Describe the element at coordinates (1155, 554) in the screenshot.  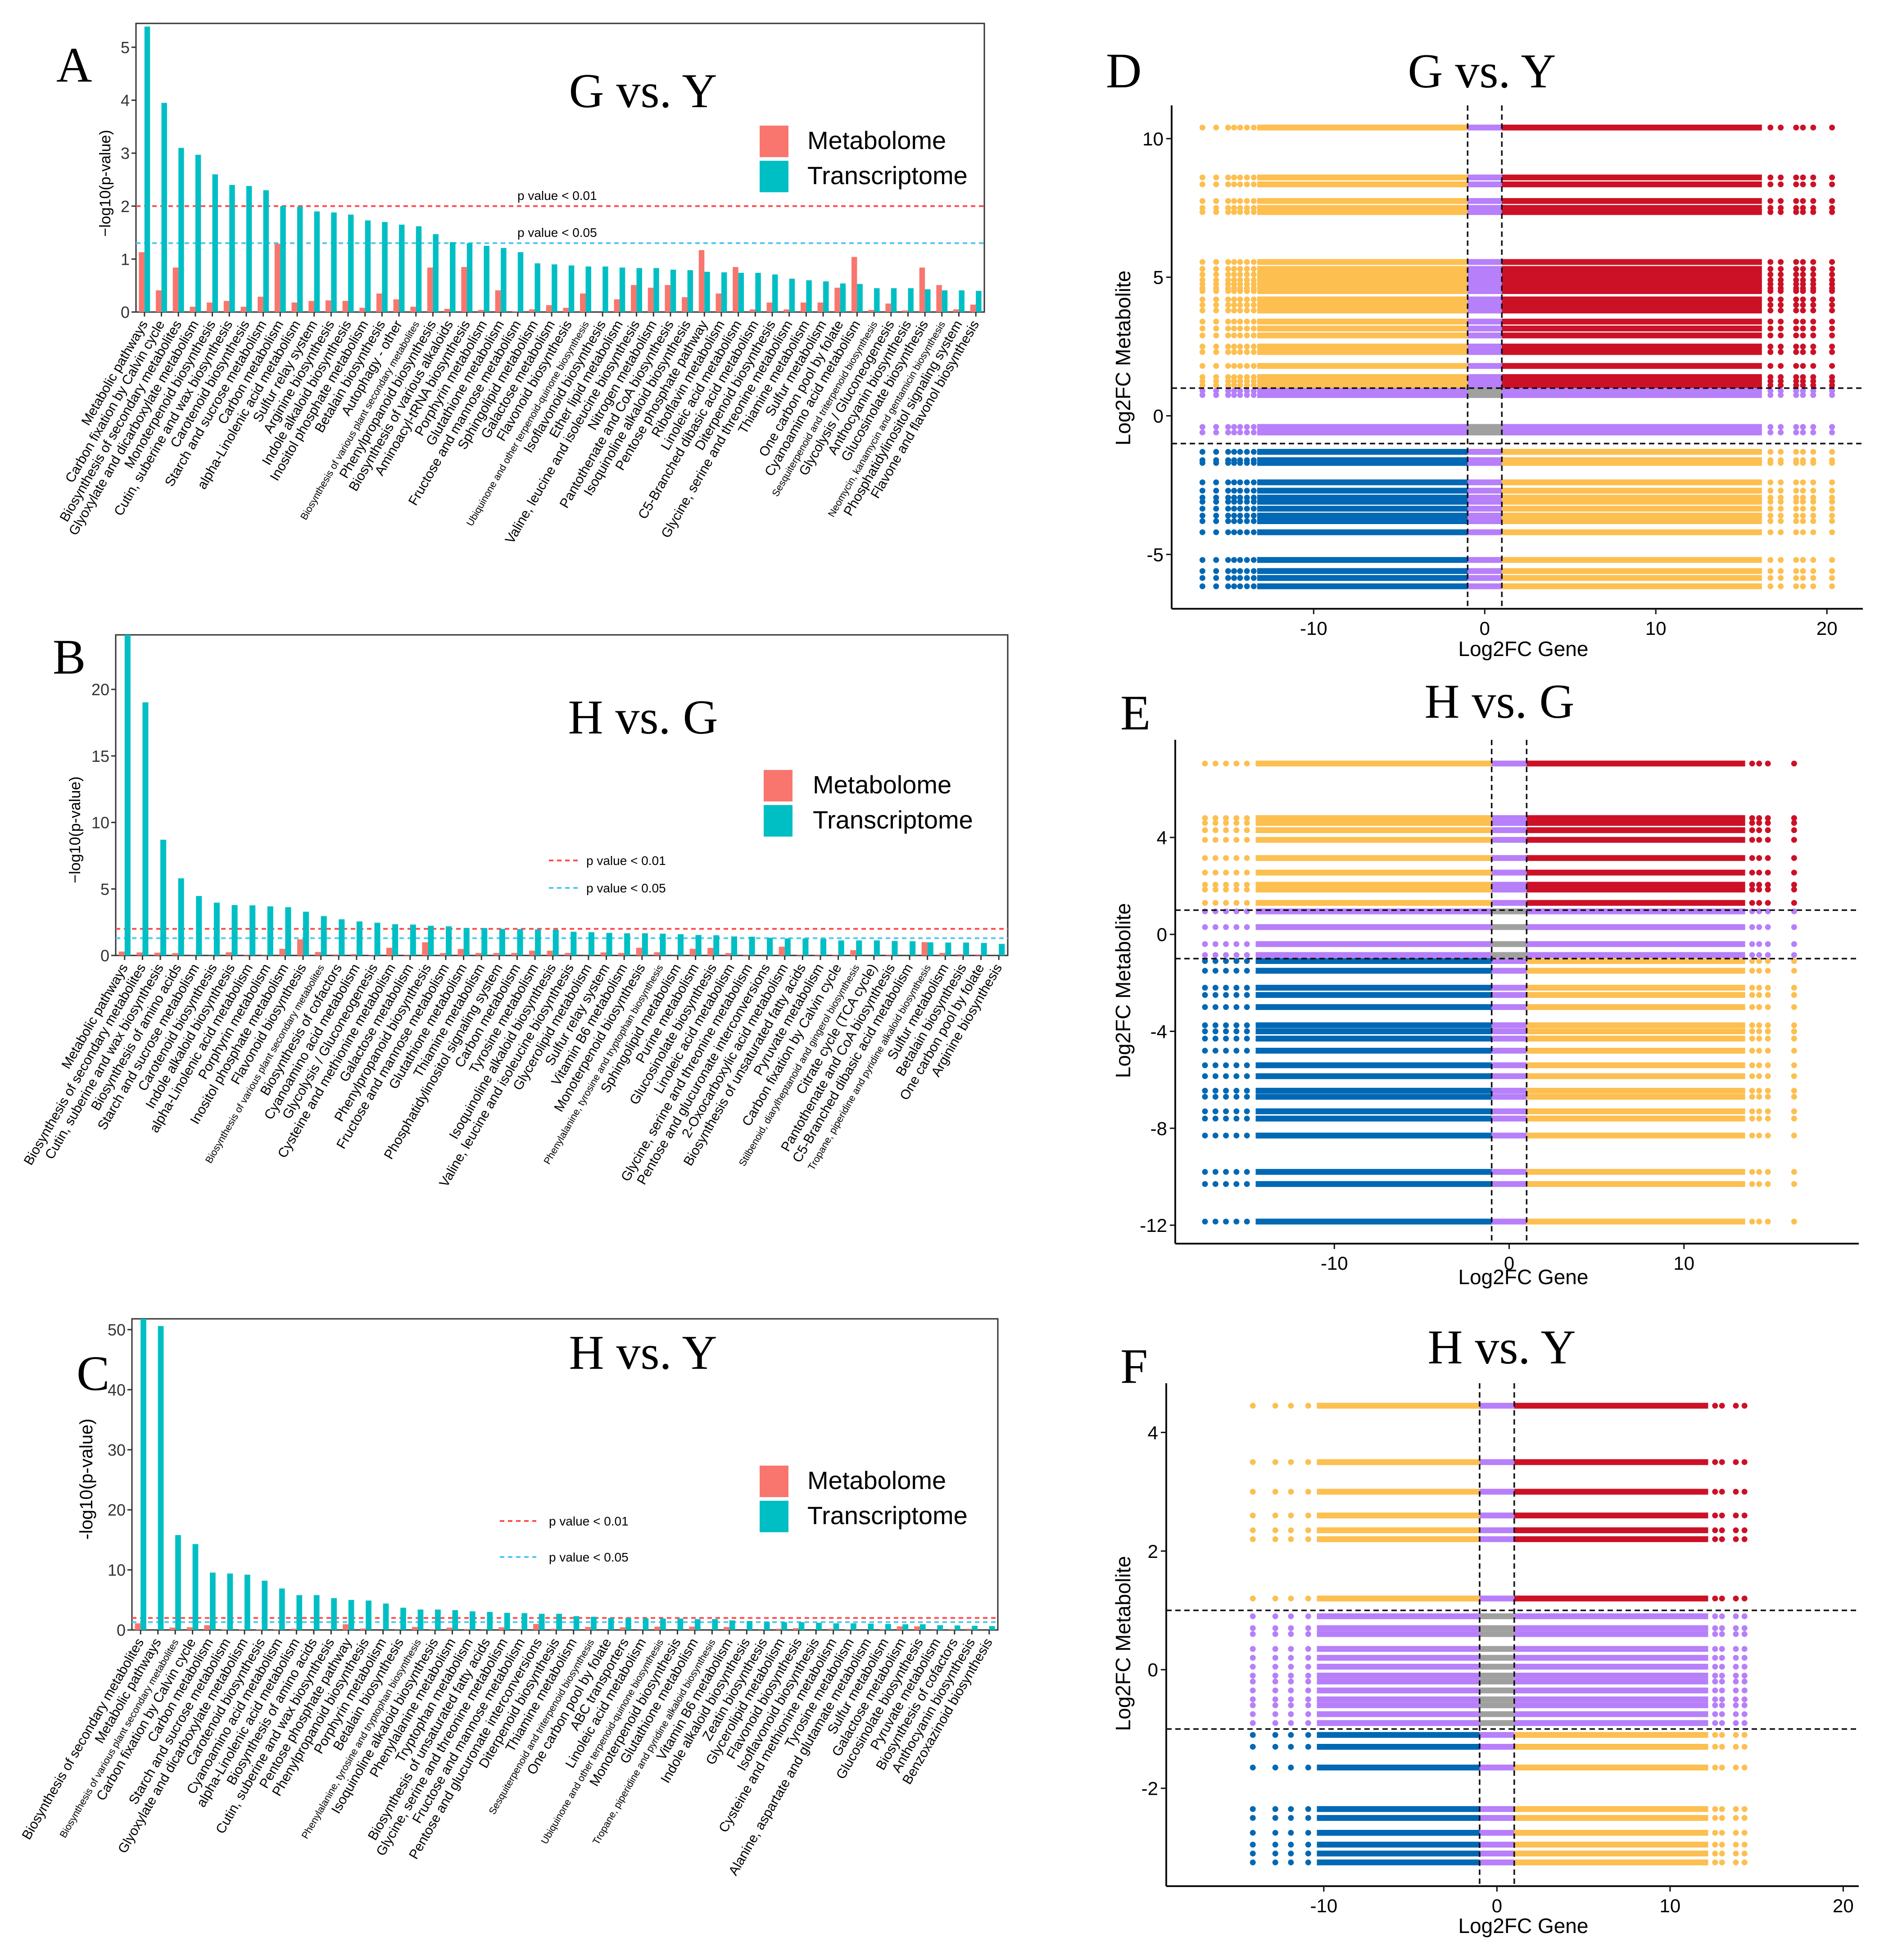
I see `y-tick-label: -5` at that location.